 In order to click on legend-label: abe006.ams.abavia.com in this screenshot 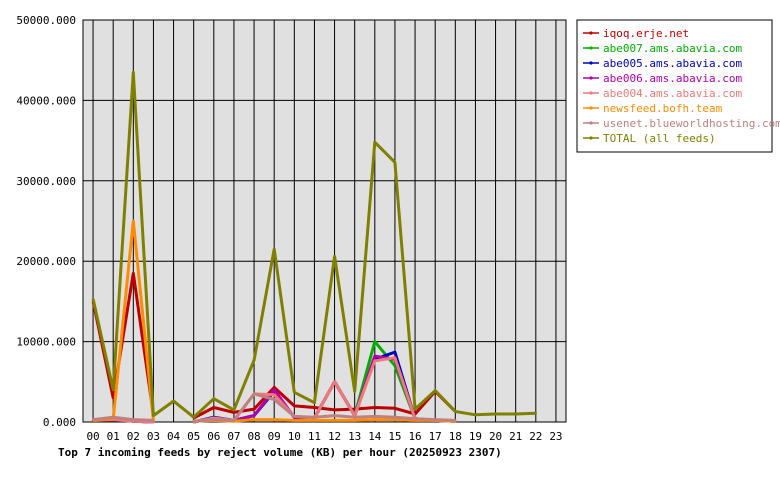, I will do `click(672, 78)`.